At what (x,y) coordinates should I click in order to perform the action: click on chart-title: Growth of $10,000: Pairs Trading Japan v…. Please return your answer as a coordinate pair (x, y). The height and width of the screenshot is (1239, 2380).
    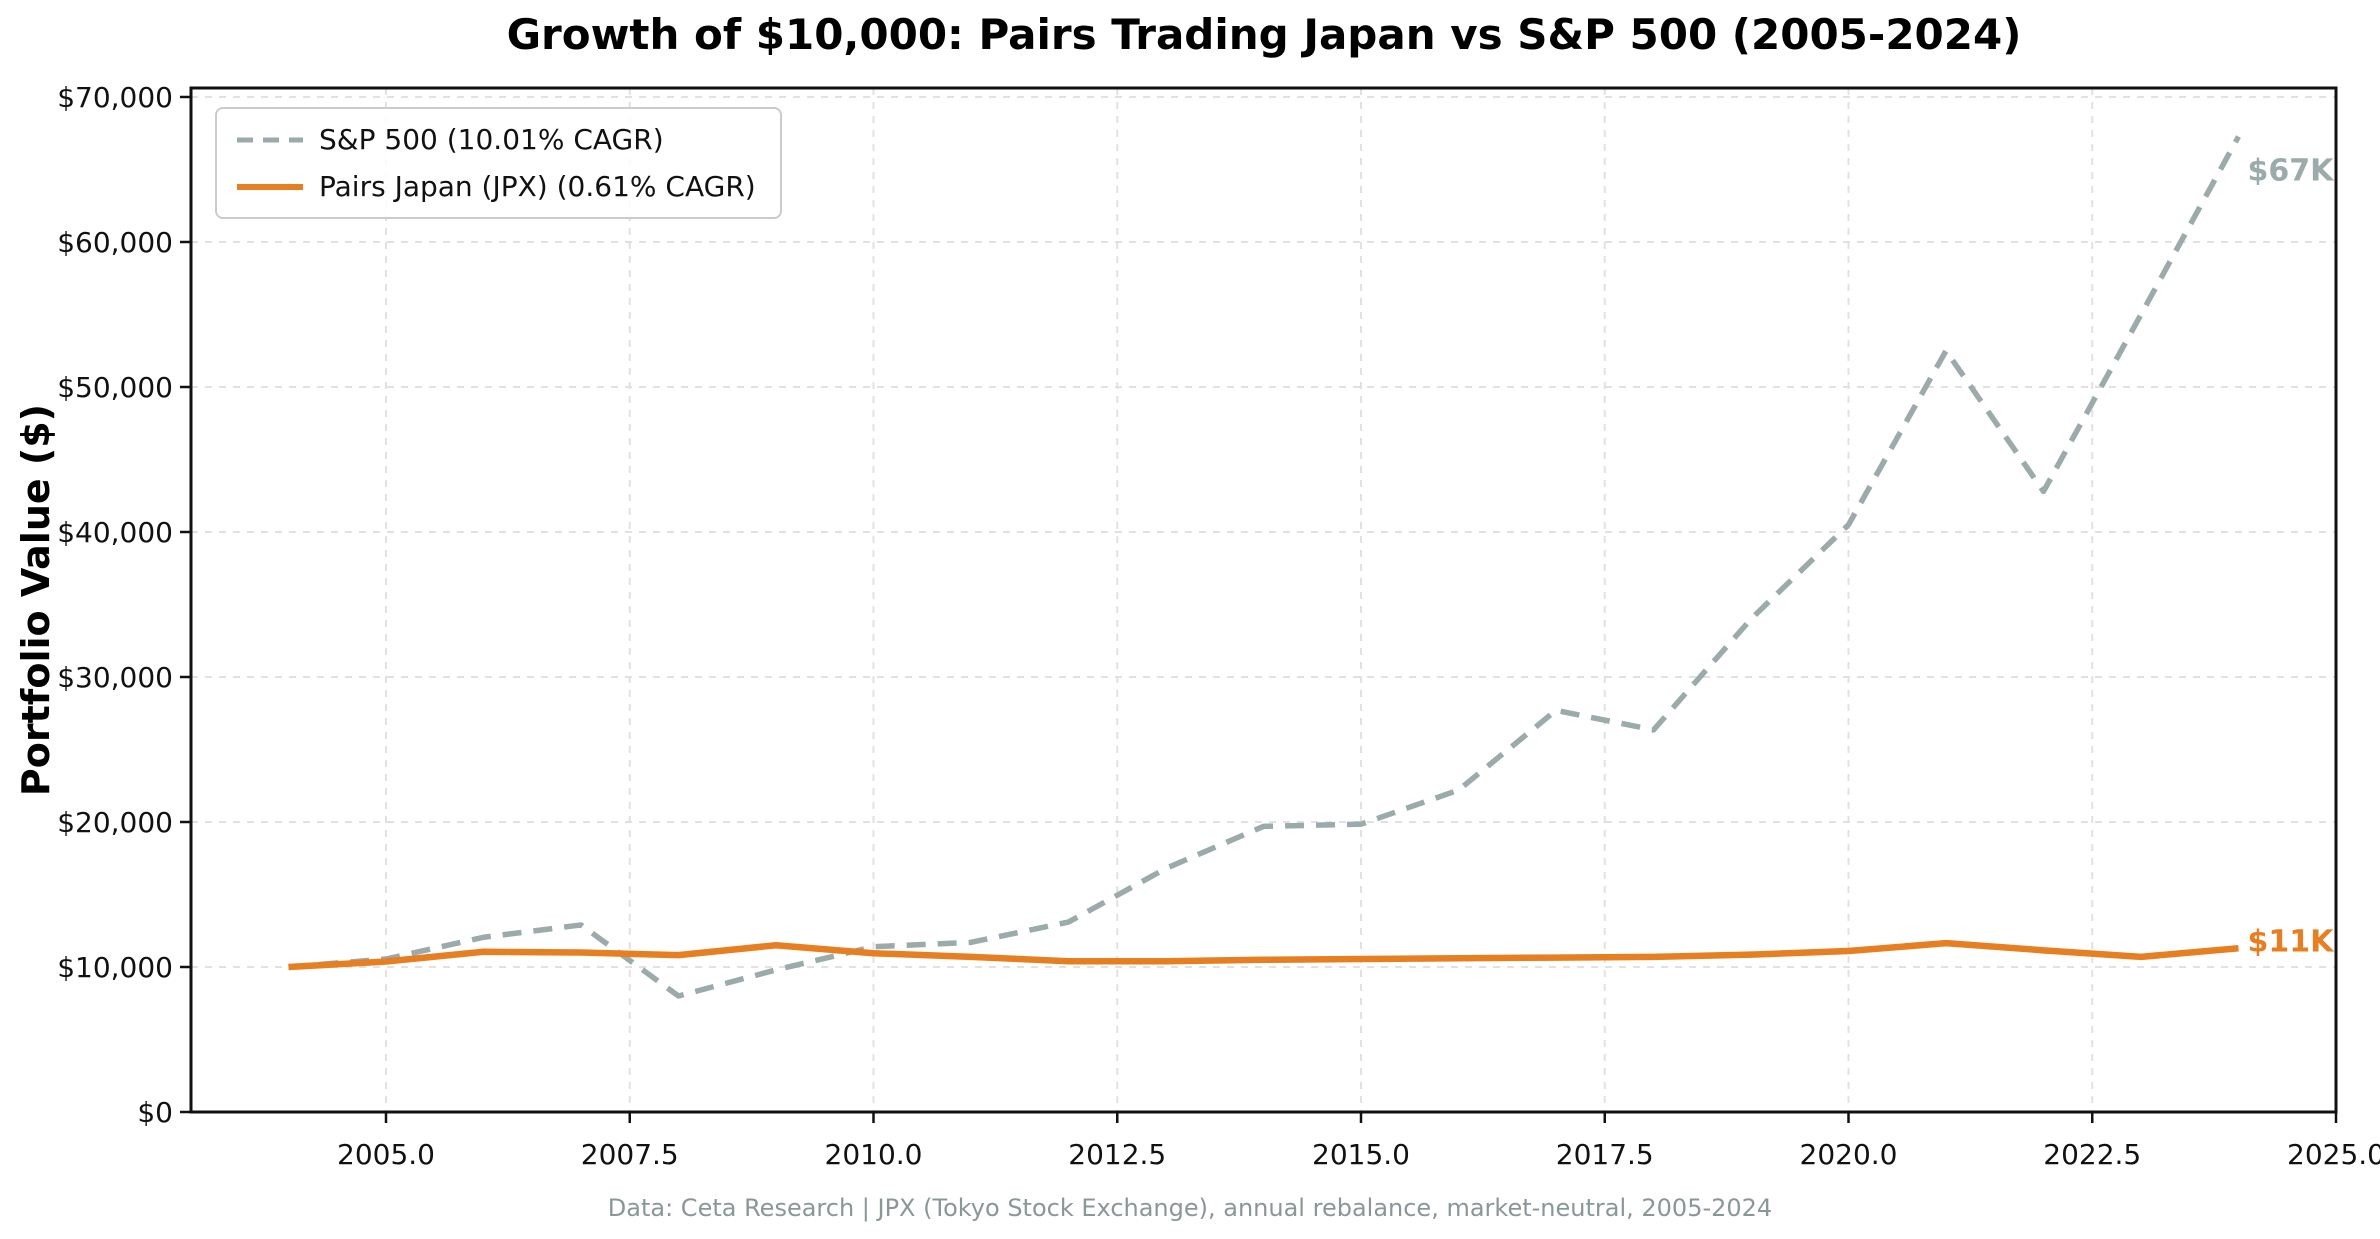
    Looking at the image, I should click on (1264, 34).